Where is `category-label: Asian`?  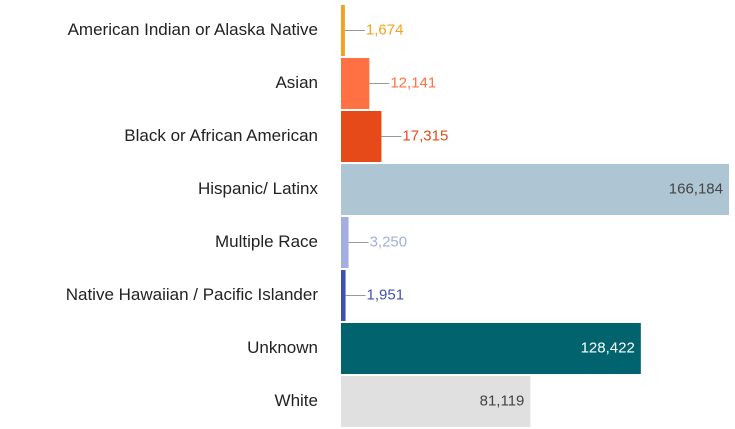
category-label: Asian is located at coordinates (296, 82).